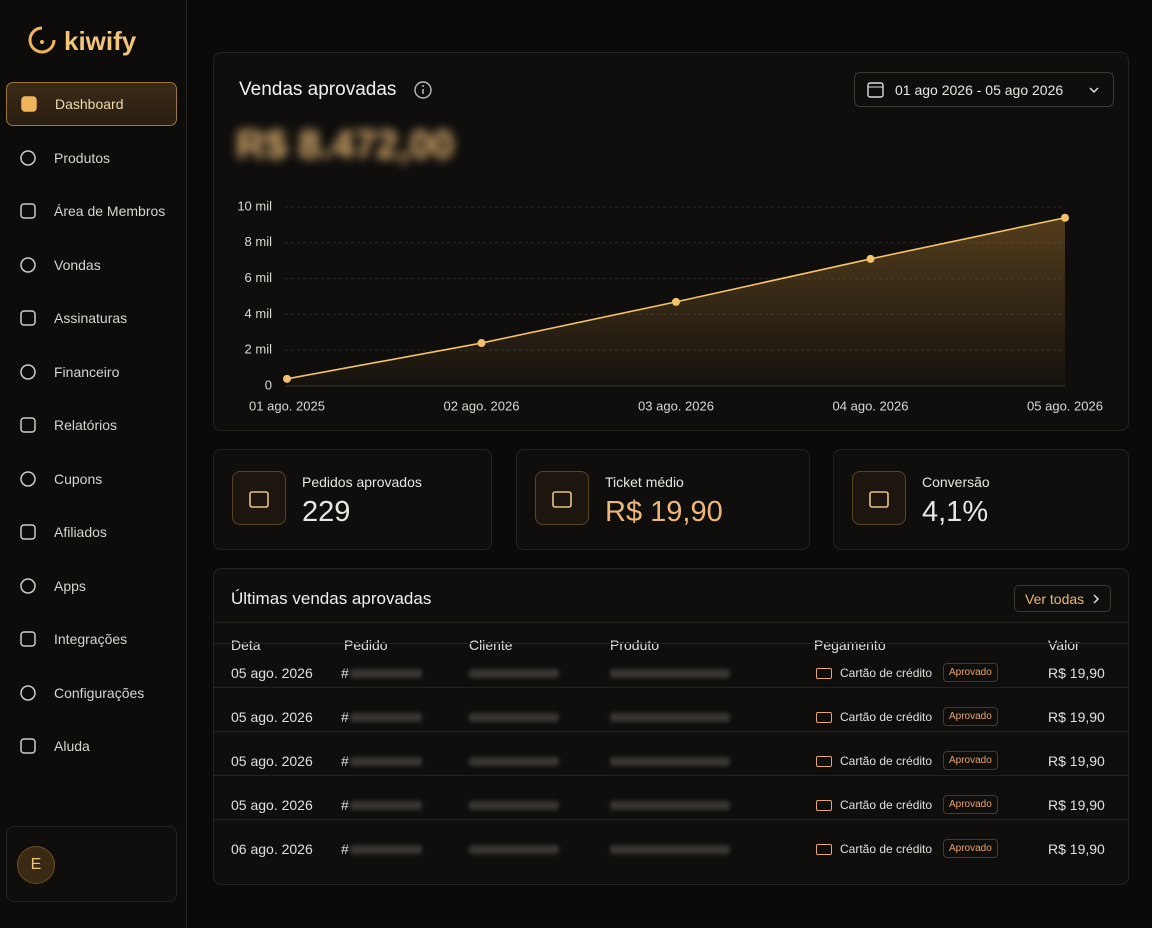  What do you see at coordinates (78, 478) in the screenshot?
I see `nav-label: Cupons` at bounding box center [78, 478].